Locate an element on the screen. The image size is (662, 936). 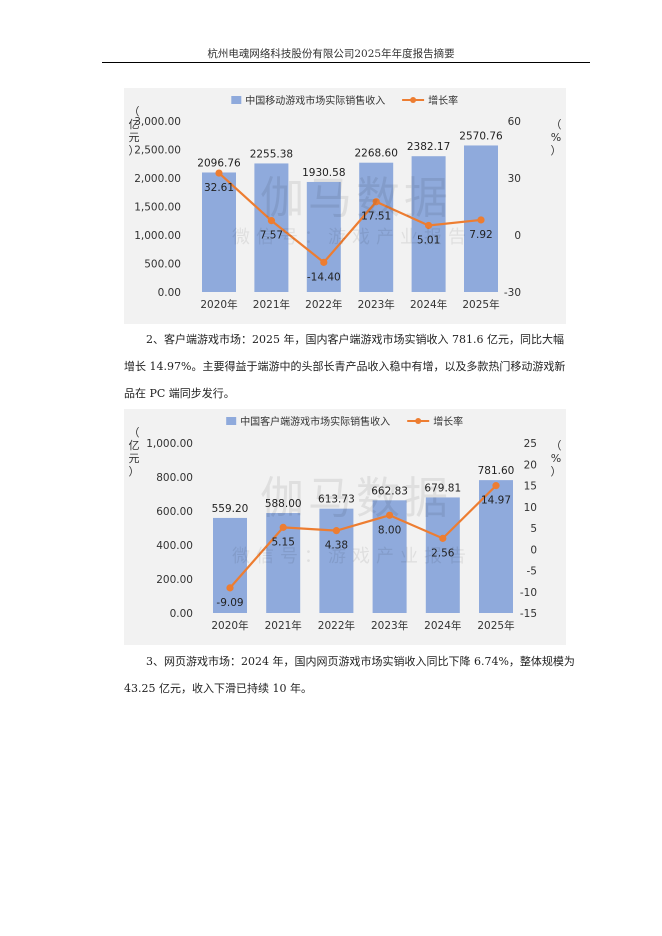
x-tick-label: 2025年 is located at coordinates (495, 625).